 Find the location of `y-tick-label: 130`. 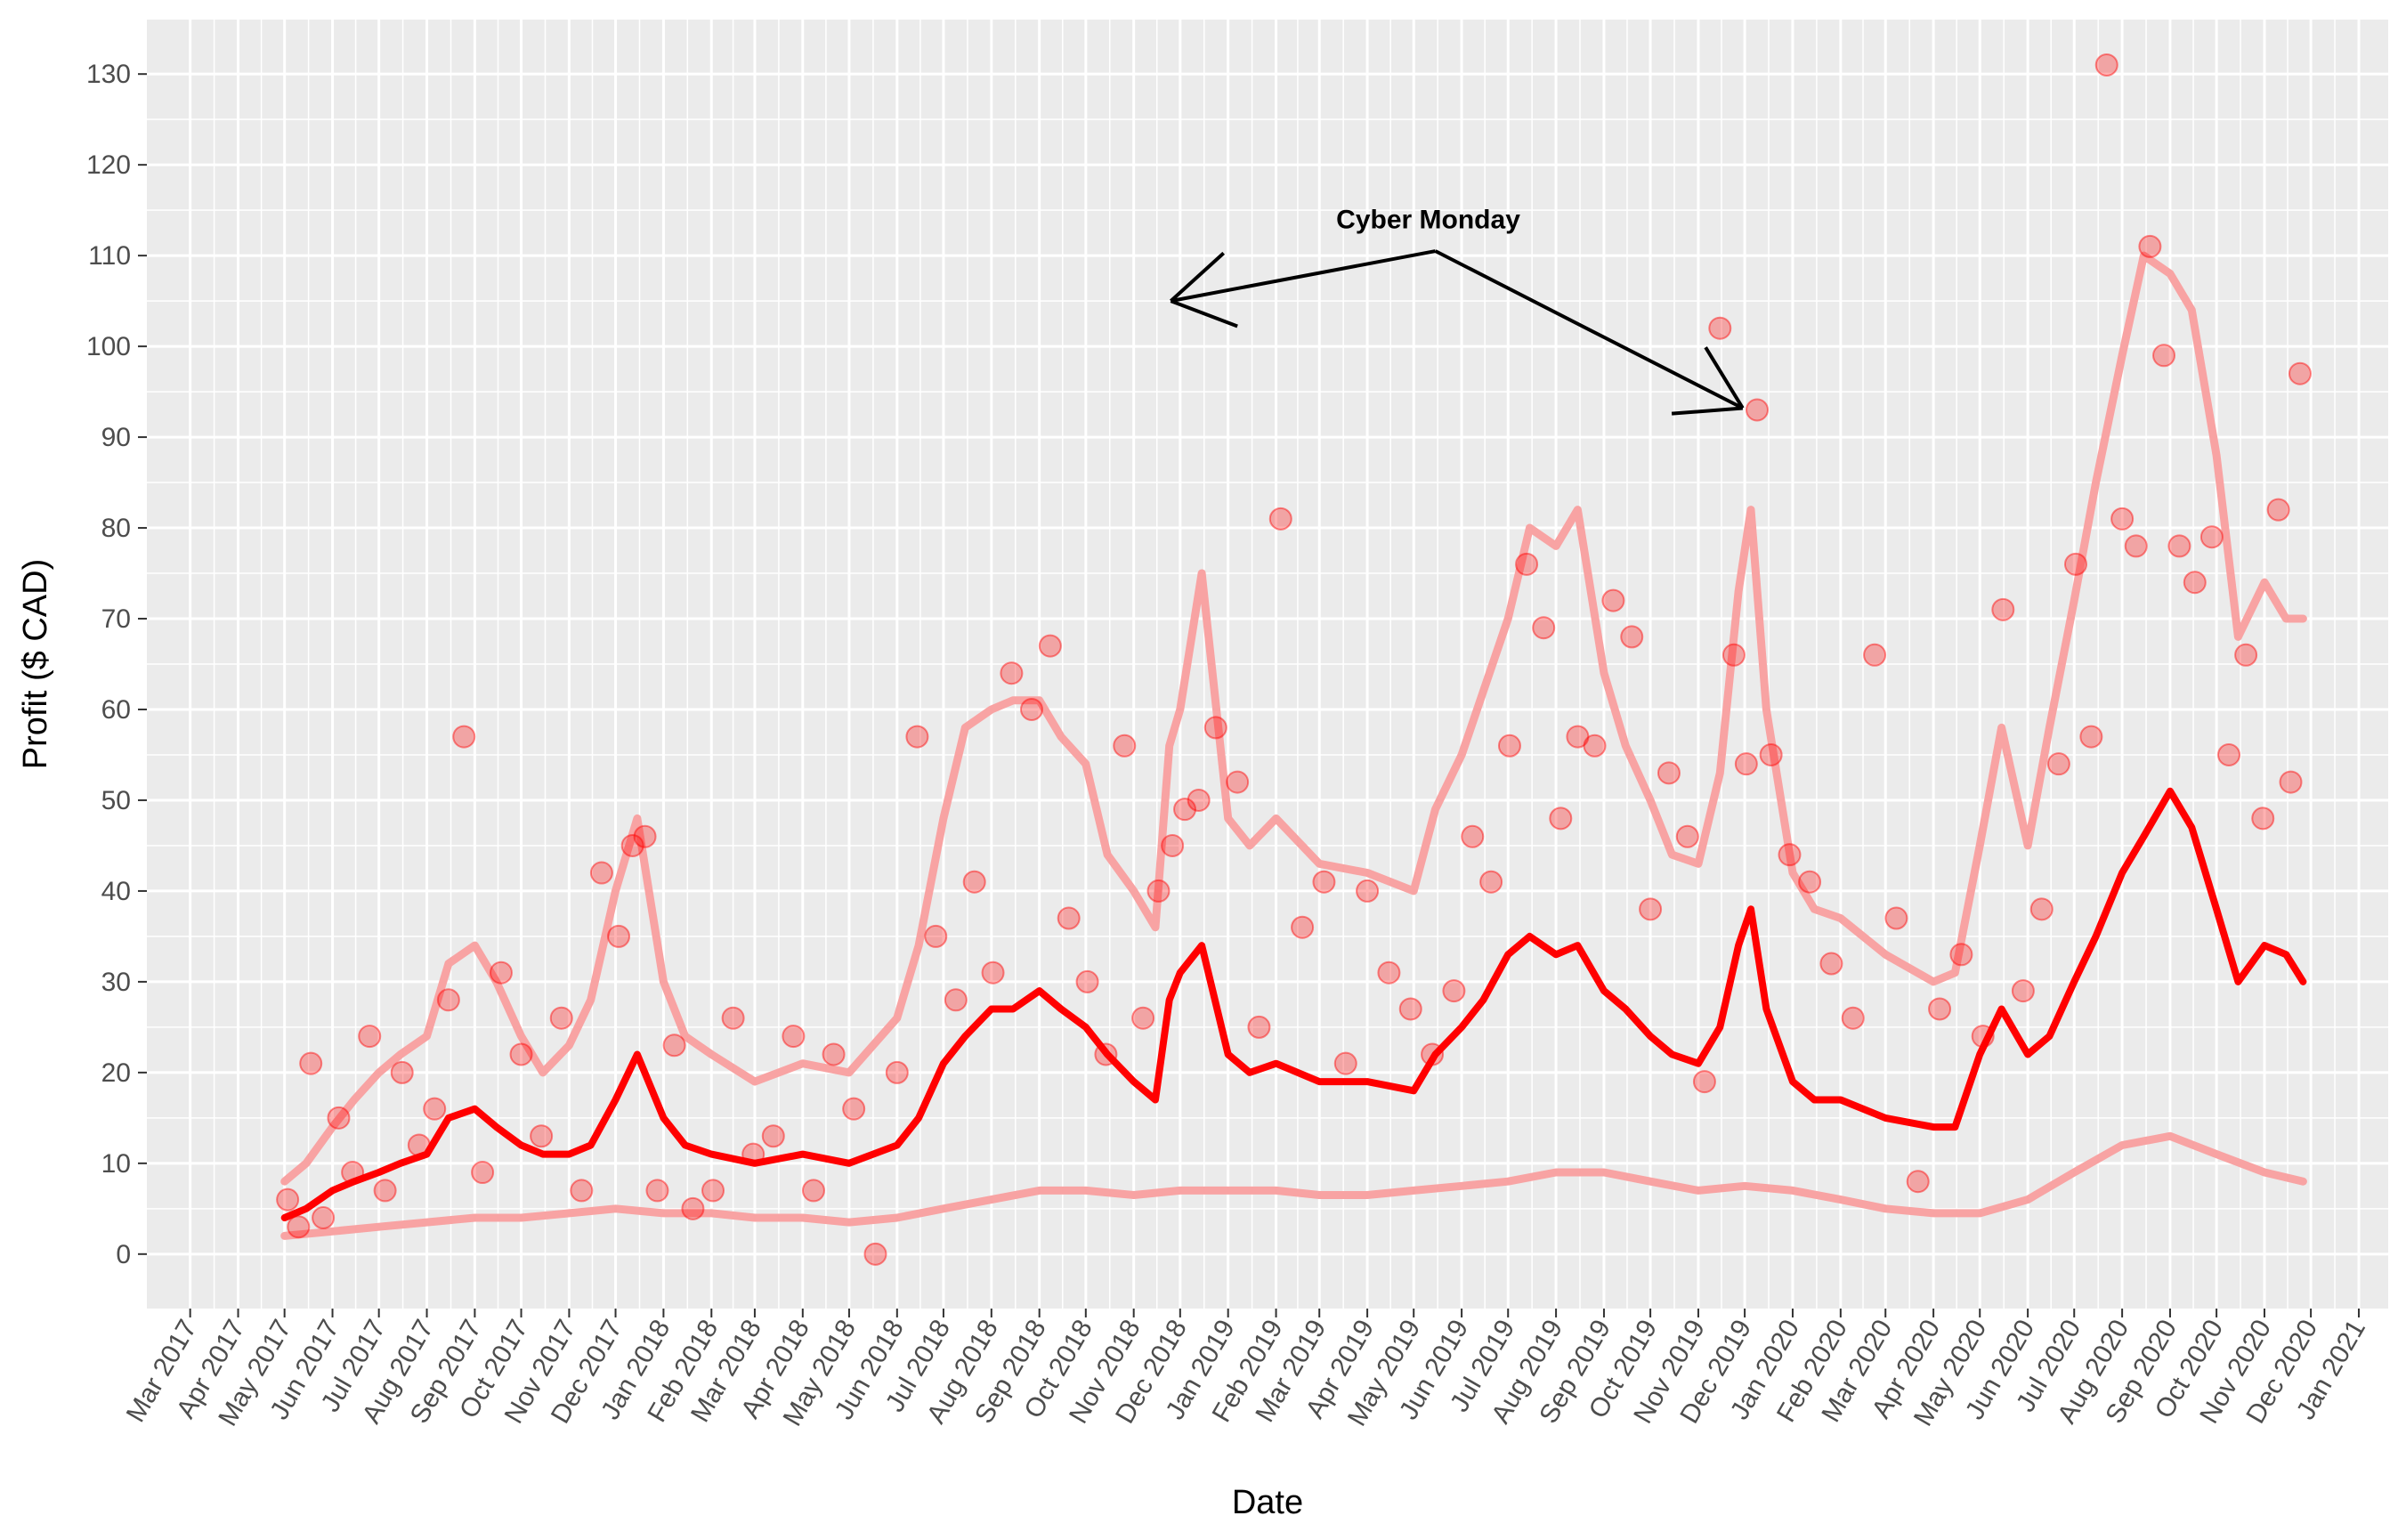

y-tick-label: 130 is located at coordinates (108, 74).